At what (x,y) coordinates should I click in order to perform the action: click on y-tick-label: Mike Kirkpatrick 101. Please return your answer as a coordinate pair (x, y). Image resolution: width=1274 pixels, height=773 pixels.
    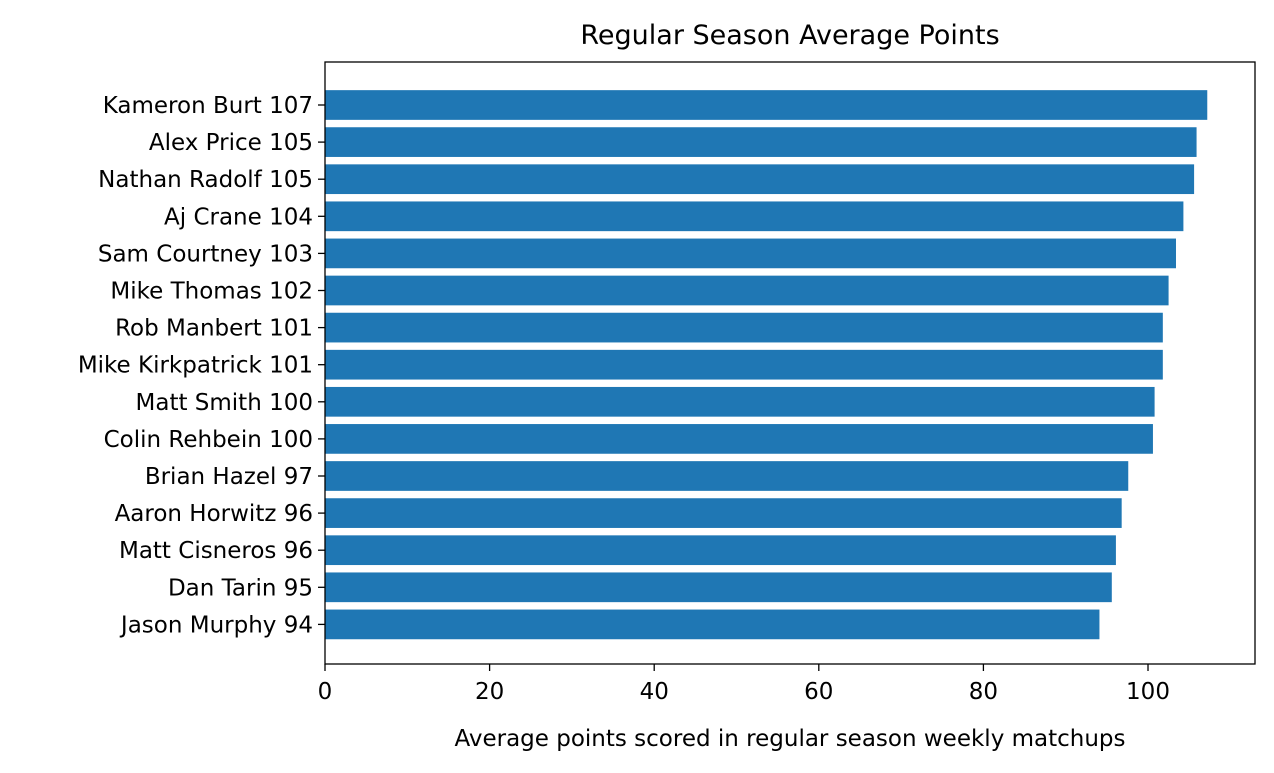
    Looking at the image, I should click on (195, 366).